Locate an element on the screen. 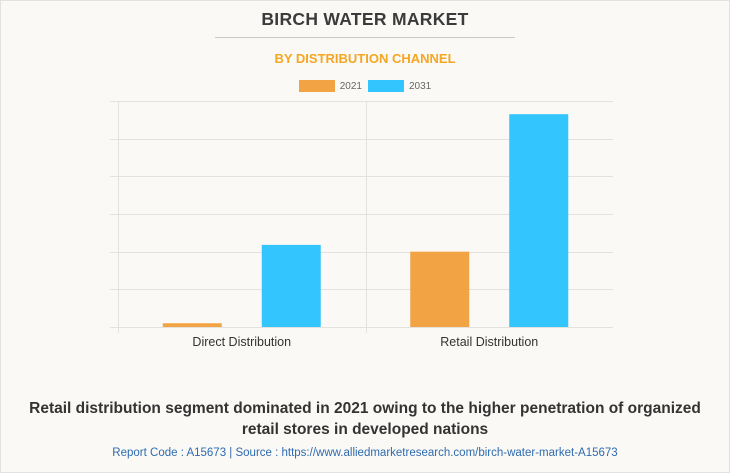  legend-item-2031: 2031 is located at coordinates (399, 86).